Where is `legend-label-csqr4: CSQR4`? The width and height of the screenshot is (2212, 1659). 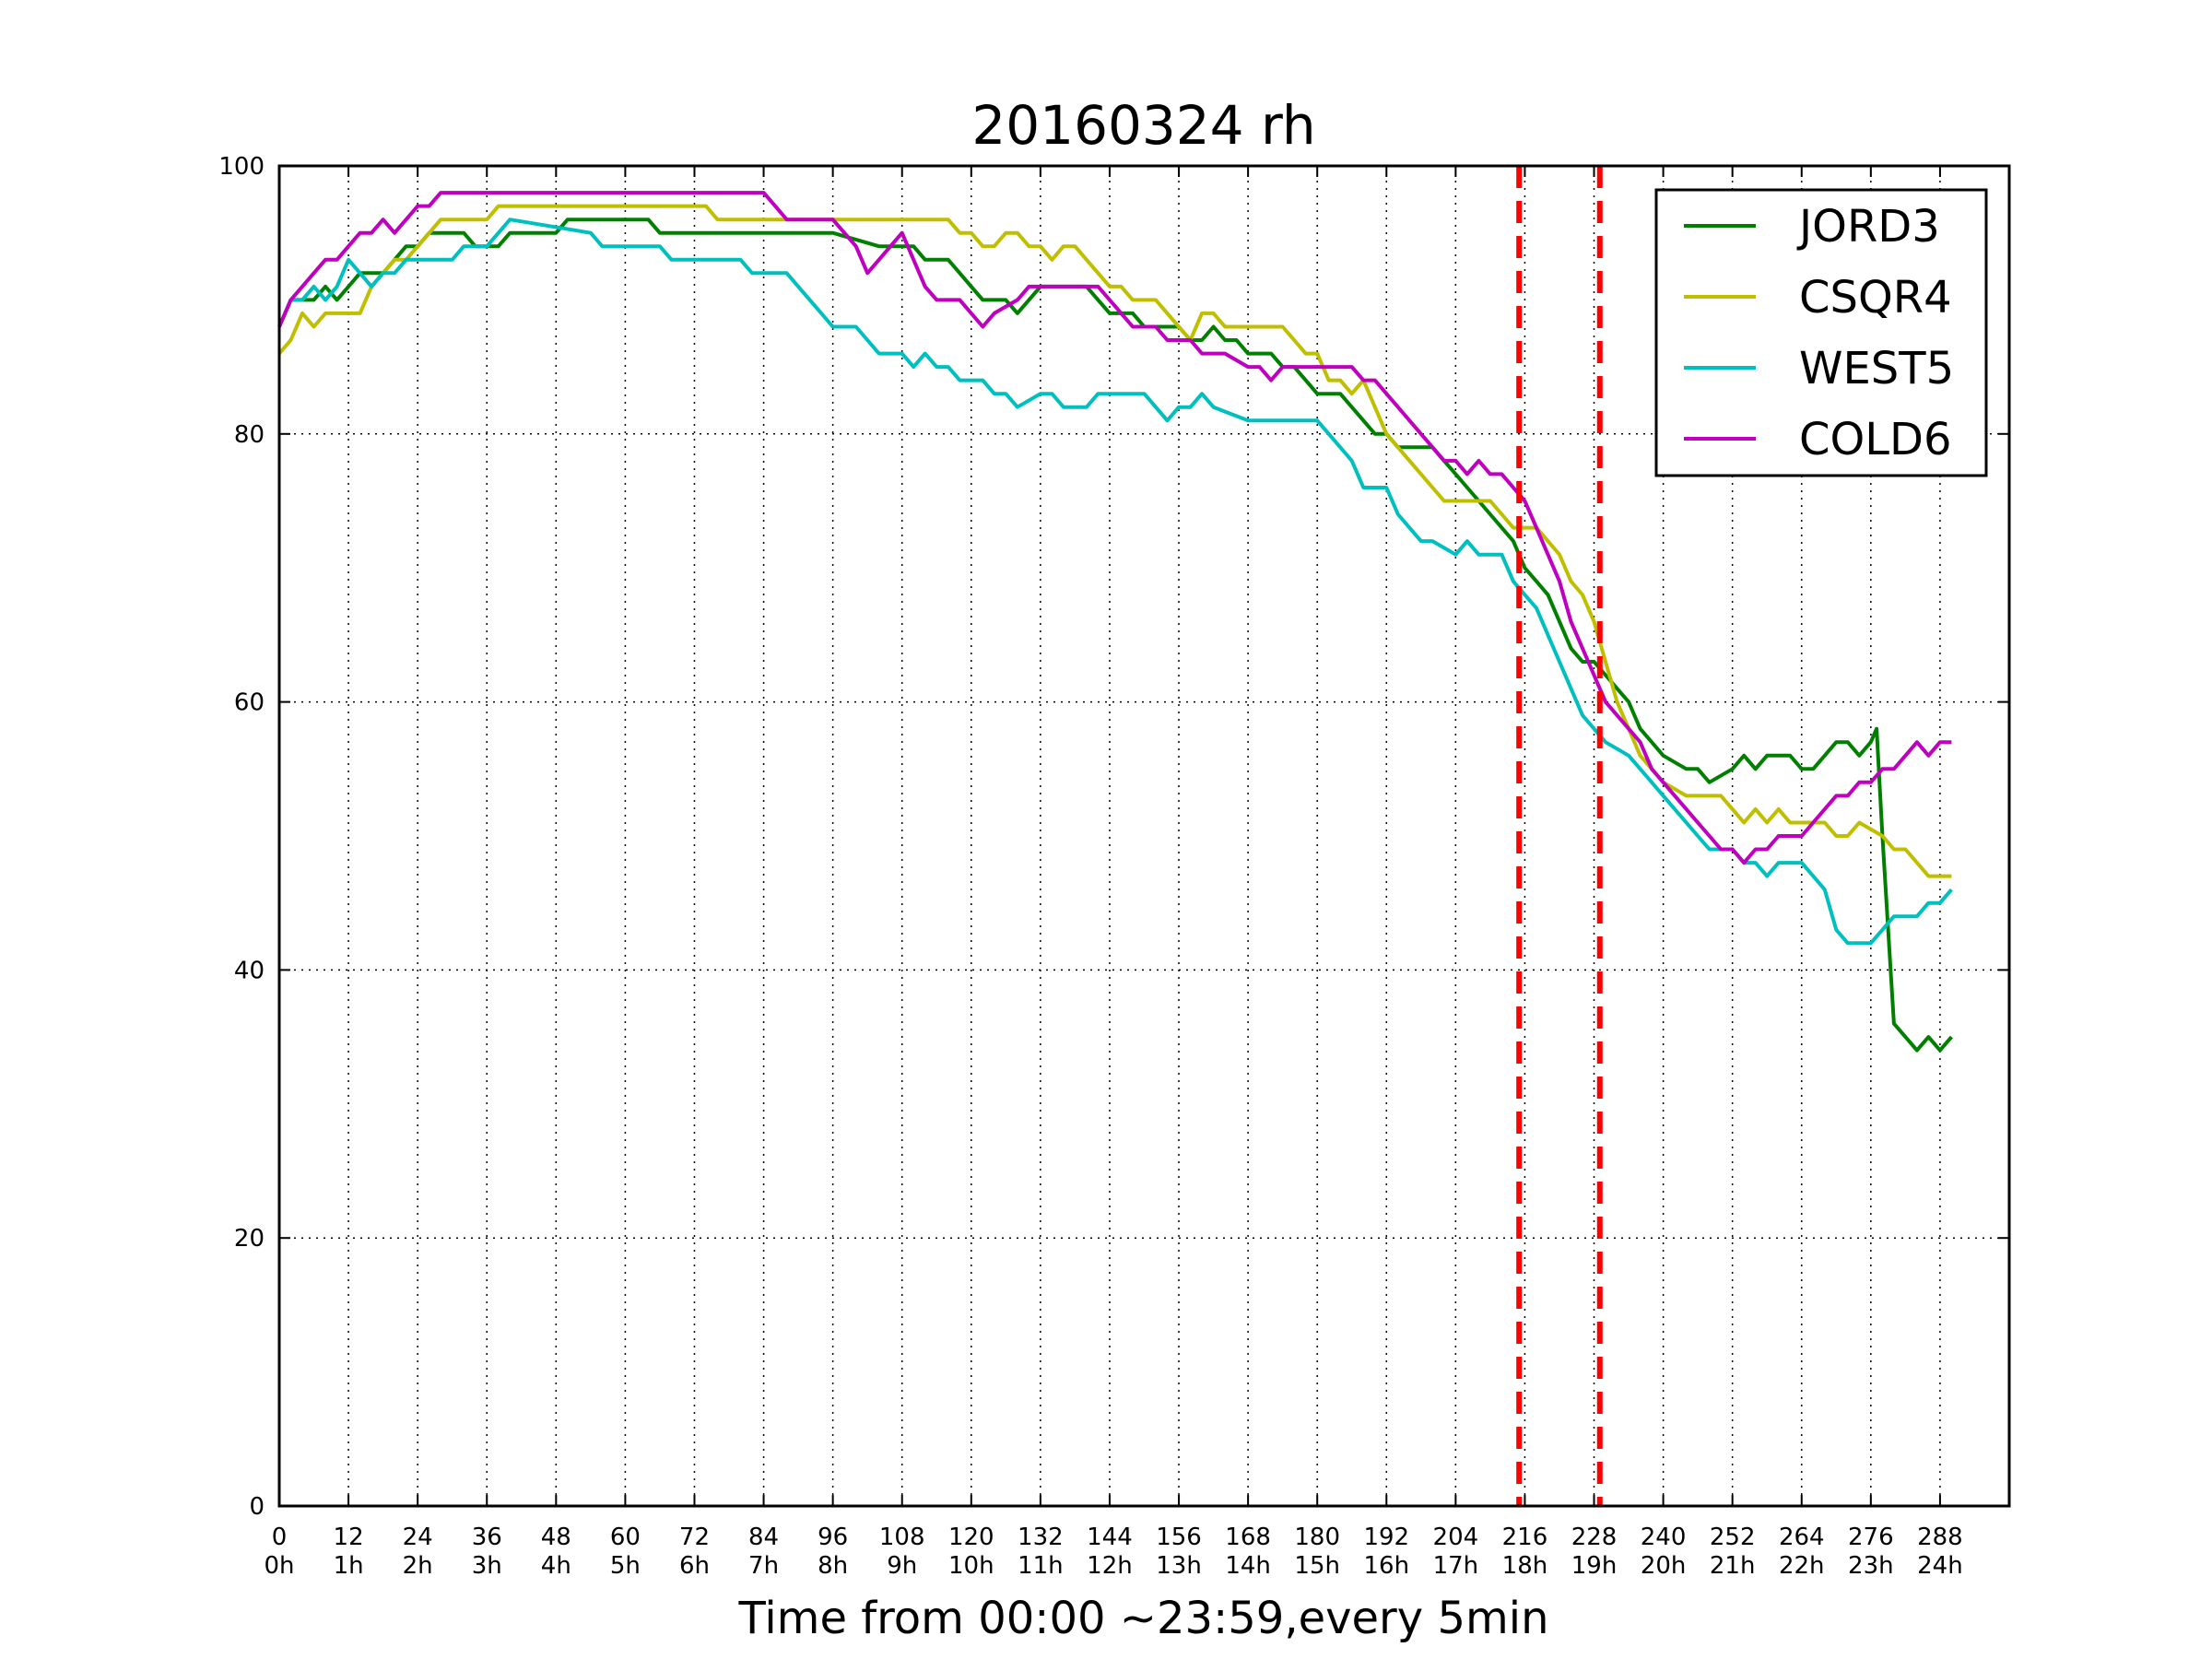
legend-label-csqr4: CSQR4 is located at coordinates (1875, 298).